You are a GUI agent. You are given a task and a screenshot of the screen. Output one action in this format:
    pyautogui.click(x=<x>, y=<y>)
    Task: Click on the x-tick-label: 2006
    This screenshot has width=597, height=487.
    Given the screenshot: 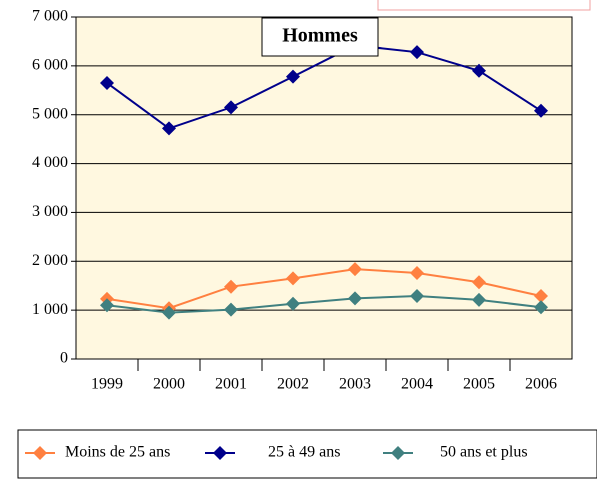 What is the action you would take?
    pyautogui.click(x=541, y=384)
    